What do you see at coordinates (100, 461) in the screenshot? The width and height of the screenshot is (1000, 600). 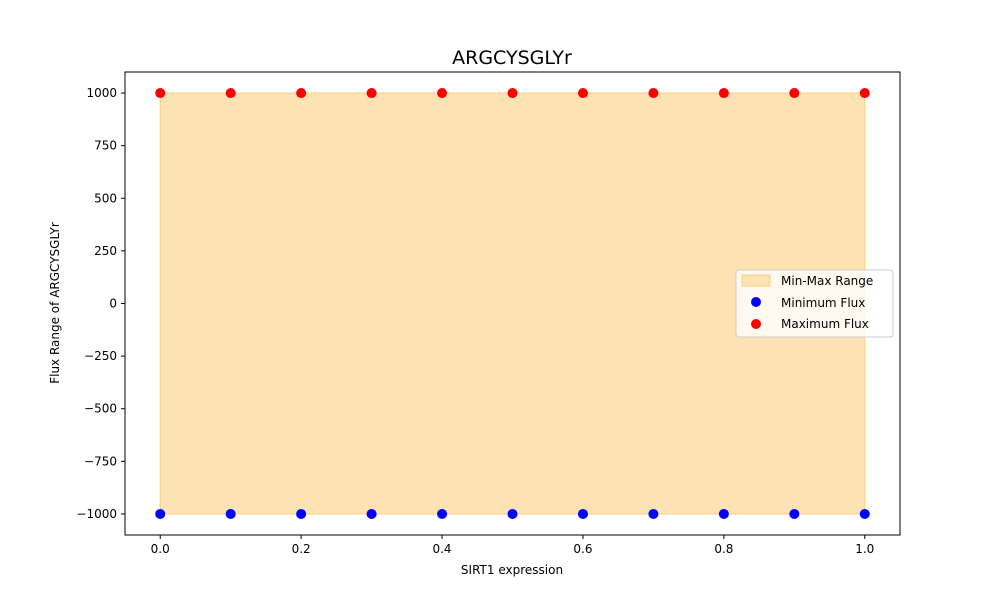 I see `y-tick-label: −750` at bounding box center [100, 461].